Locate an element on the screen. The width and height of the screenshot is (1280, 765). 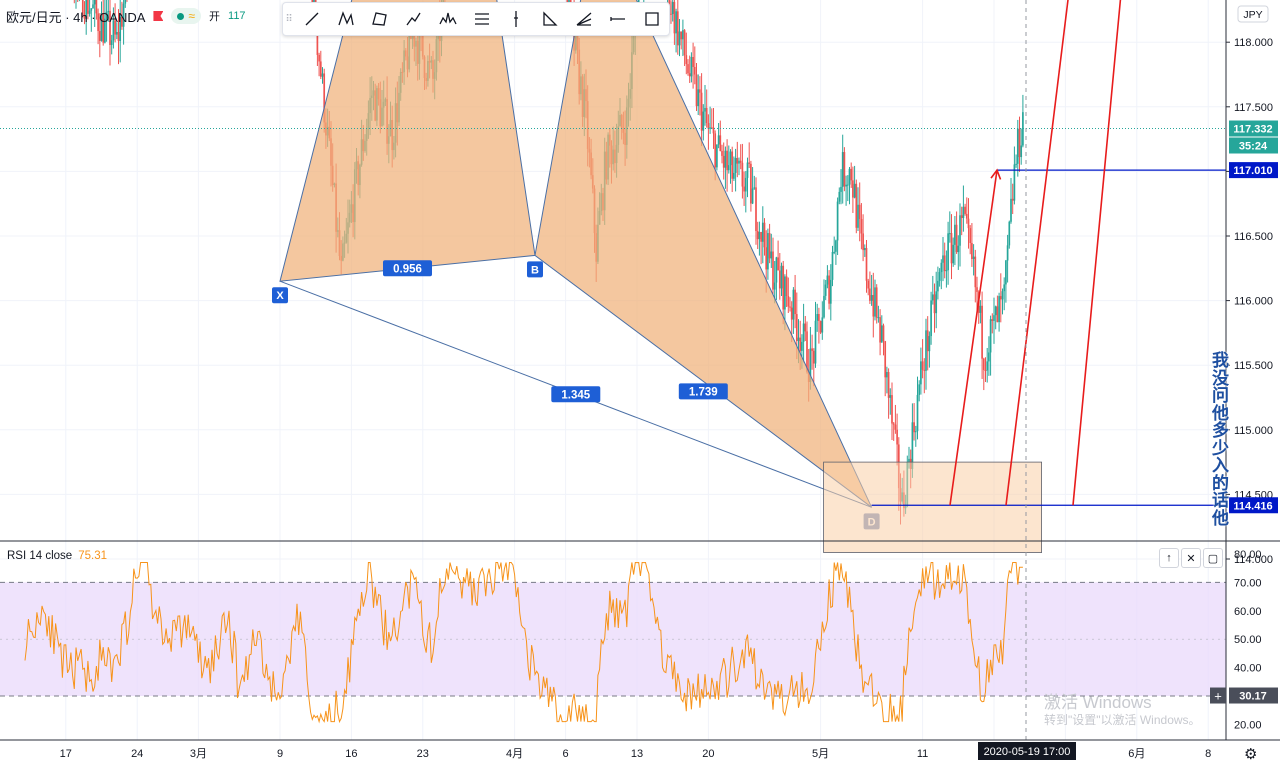
fib-retracement-icon-path is located at coordinates (482, 19).